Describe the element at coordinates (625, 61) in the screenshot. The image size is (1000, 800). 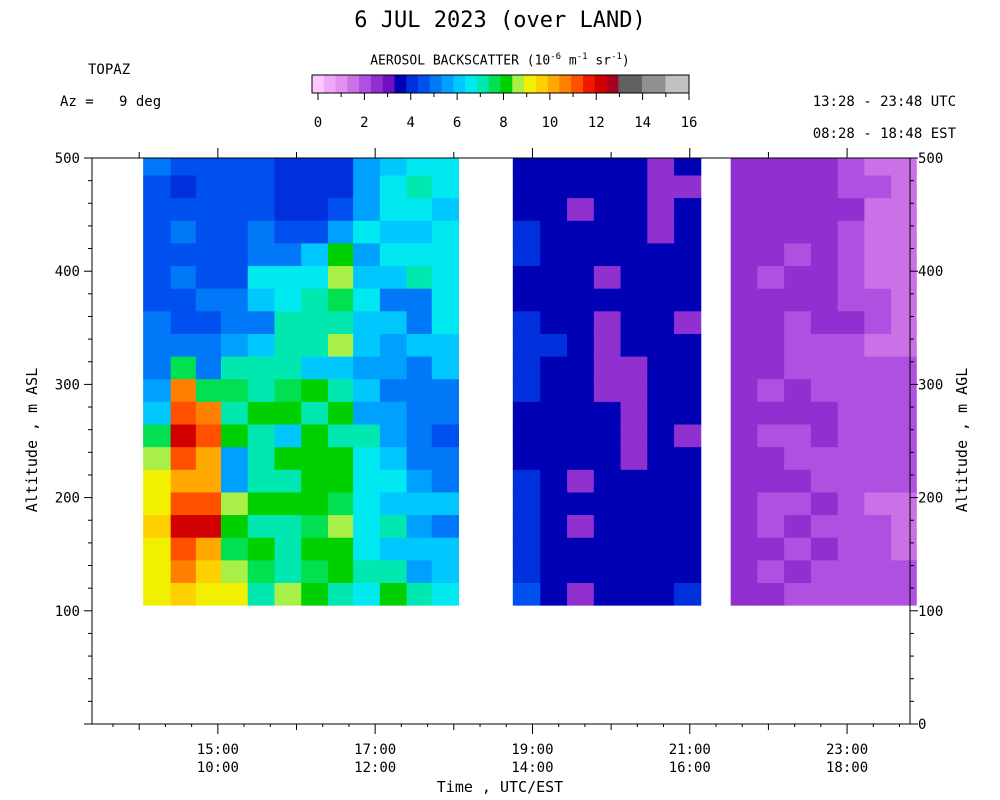
I see `colorbar-title-end: )` at that location.